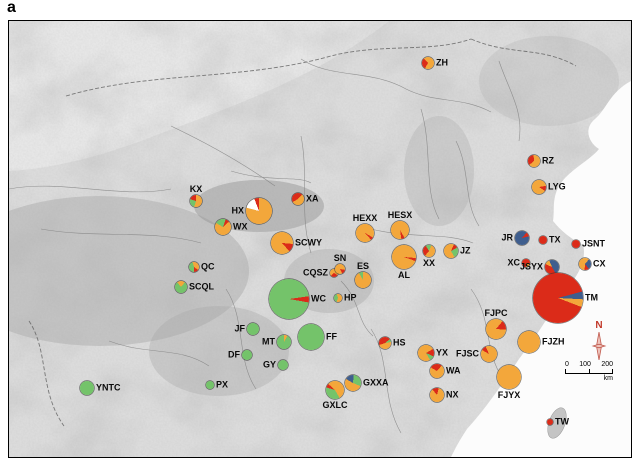 The width and height of the screenshot is (640, 466). What do you see at coordinates (599, 263) in the screenshot?
I see `site-label-CX: CX` at bounding box center [599, 263].